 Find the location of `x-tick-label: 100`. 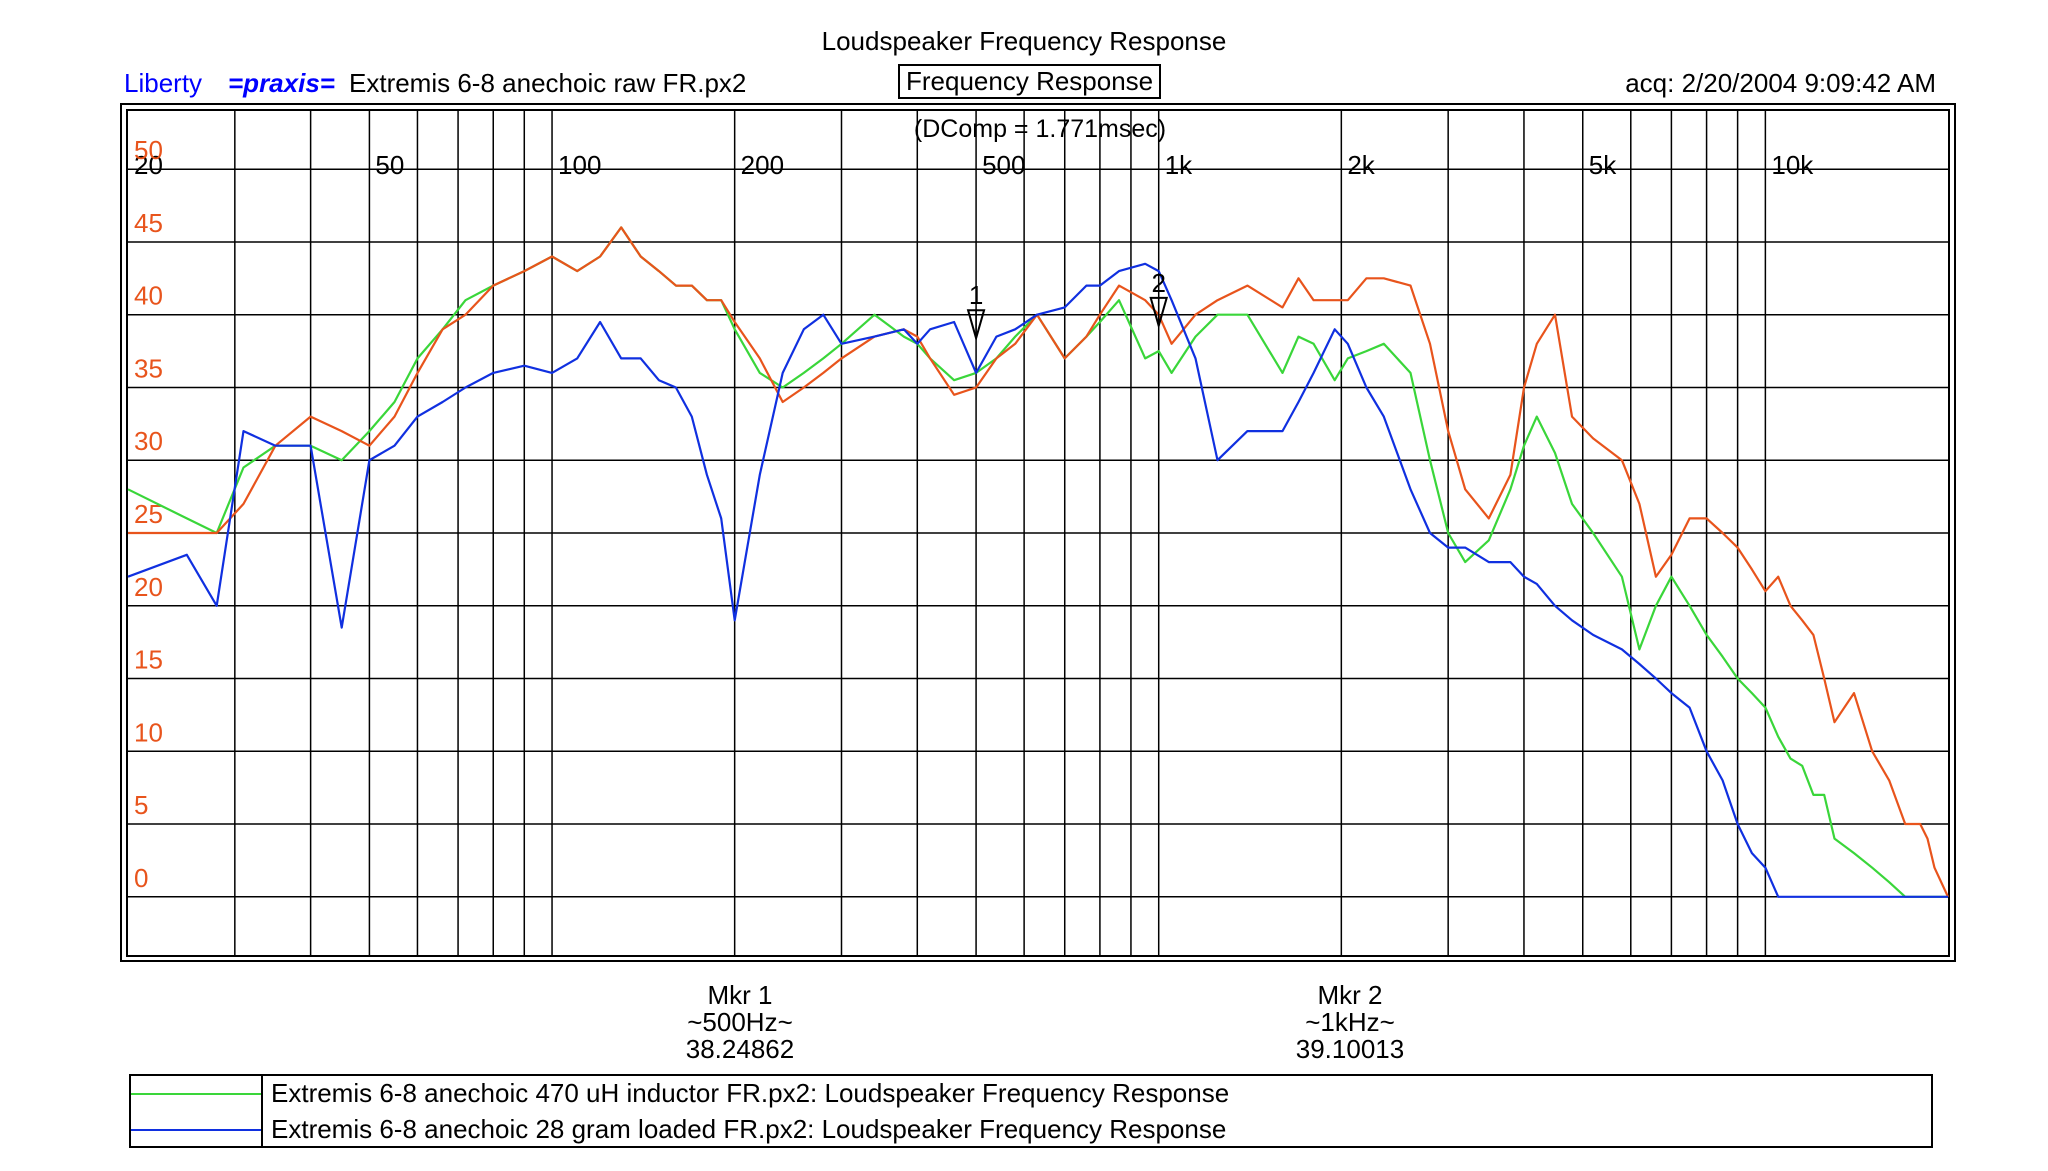

x-tick-label: 100 is located at coordinates (579, 165).